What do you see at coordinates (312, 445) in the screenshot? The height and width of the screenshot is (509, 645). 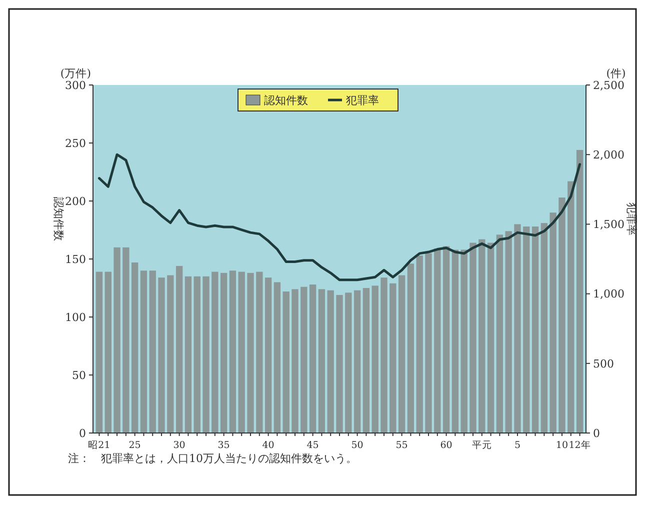 I see `x-tick-label: 45` at bounding box center [312, 445].